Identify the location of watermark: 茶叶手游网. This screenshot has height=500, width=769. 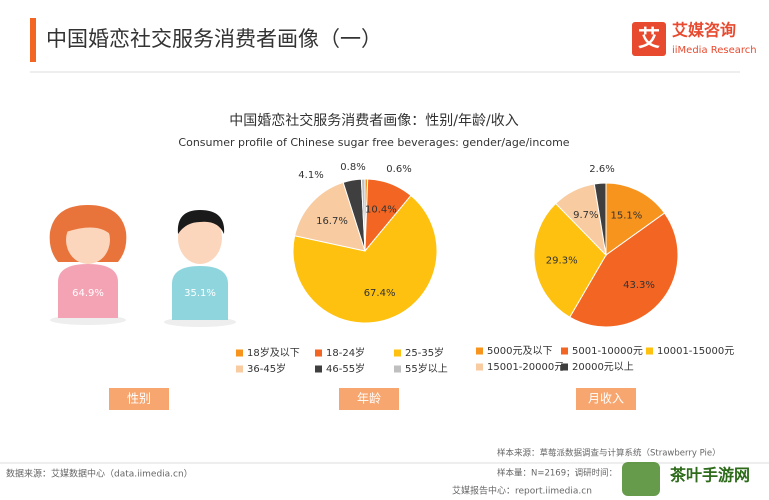
(709, 475).